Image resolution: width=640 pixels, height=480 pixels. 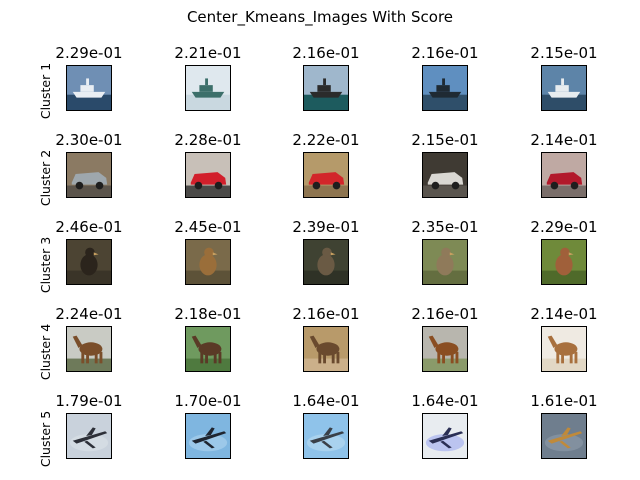 What do you see at coordinates (564, 401) in the screenshot?
I see `score-label: 1.61e-01` at bounding box center [564, 401].